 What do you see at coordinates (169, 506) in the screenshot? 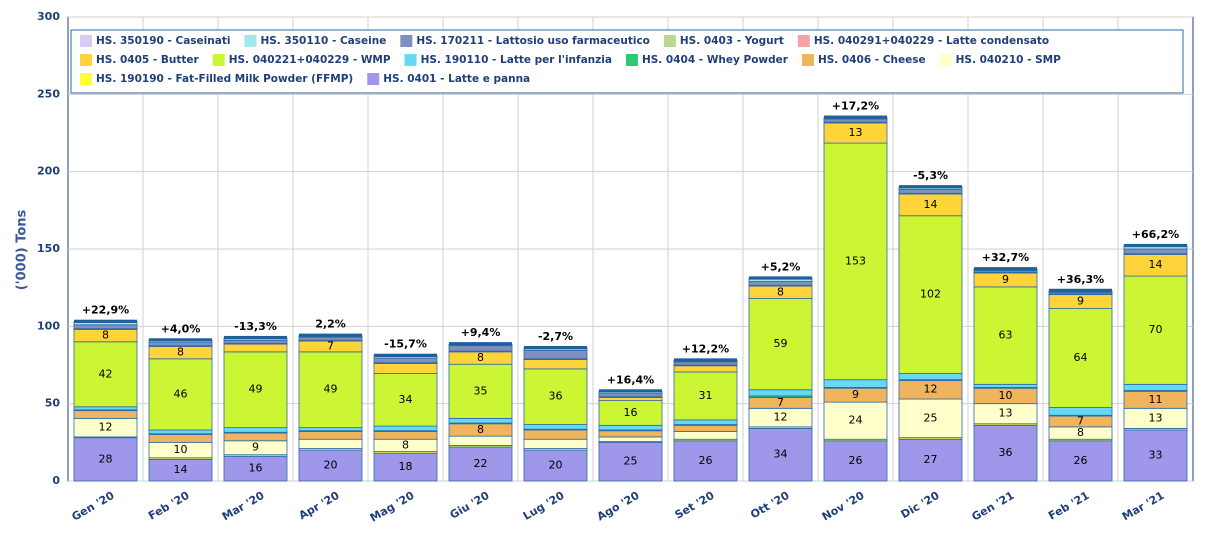
I see `x-tick-label: Feb '20` at bounding box center [169, 506].